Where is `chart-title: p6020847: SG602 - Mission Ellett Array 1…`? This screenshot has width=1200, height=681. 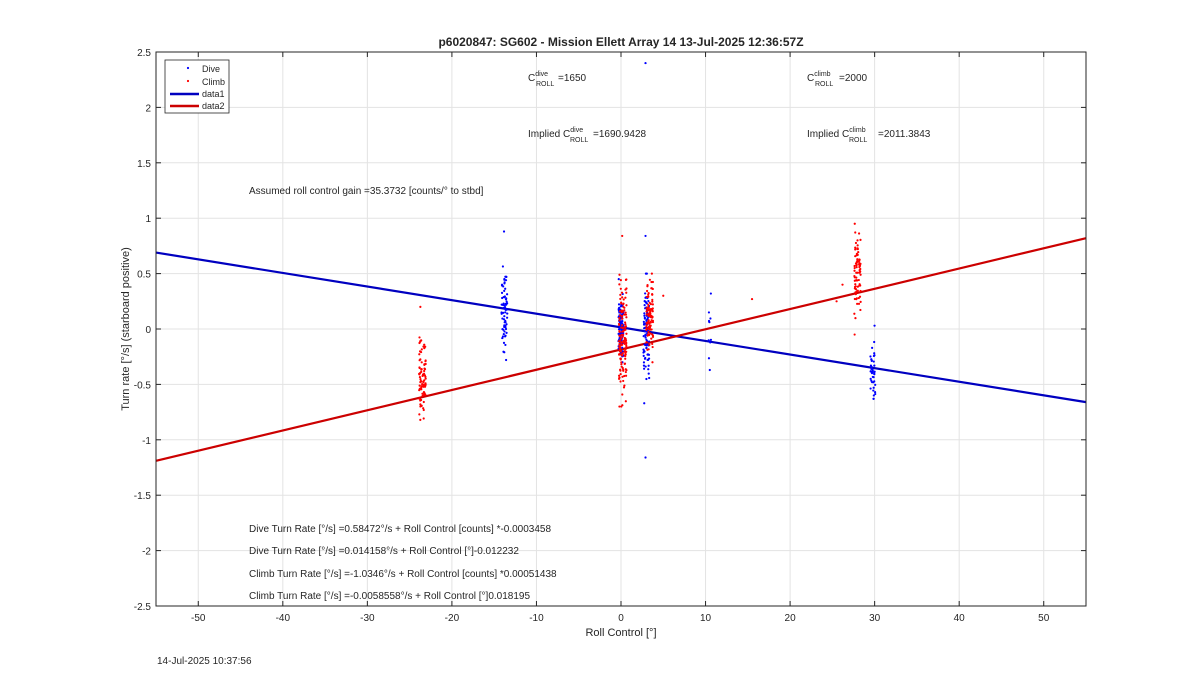
chart-title: p6020847: SG602 - Mission Ellett Array 1… is located at coordinates (620, 42).